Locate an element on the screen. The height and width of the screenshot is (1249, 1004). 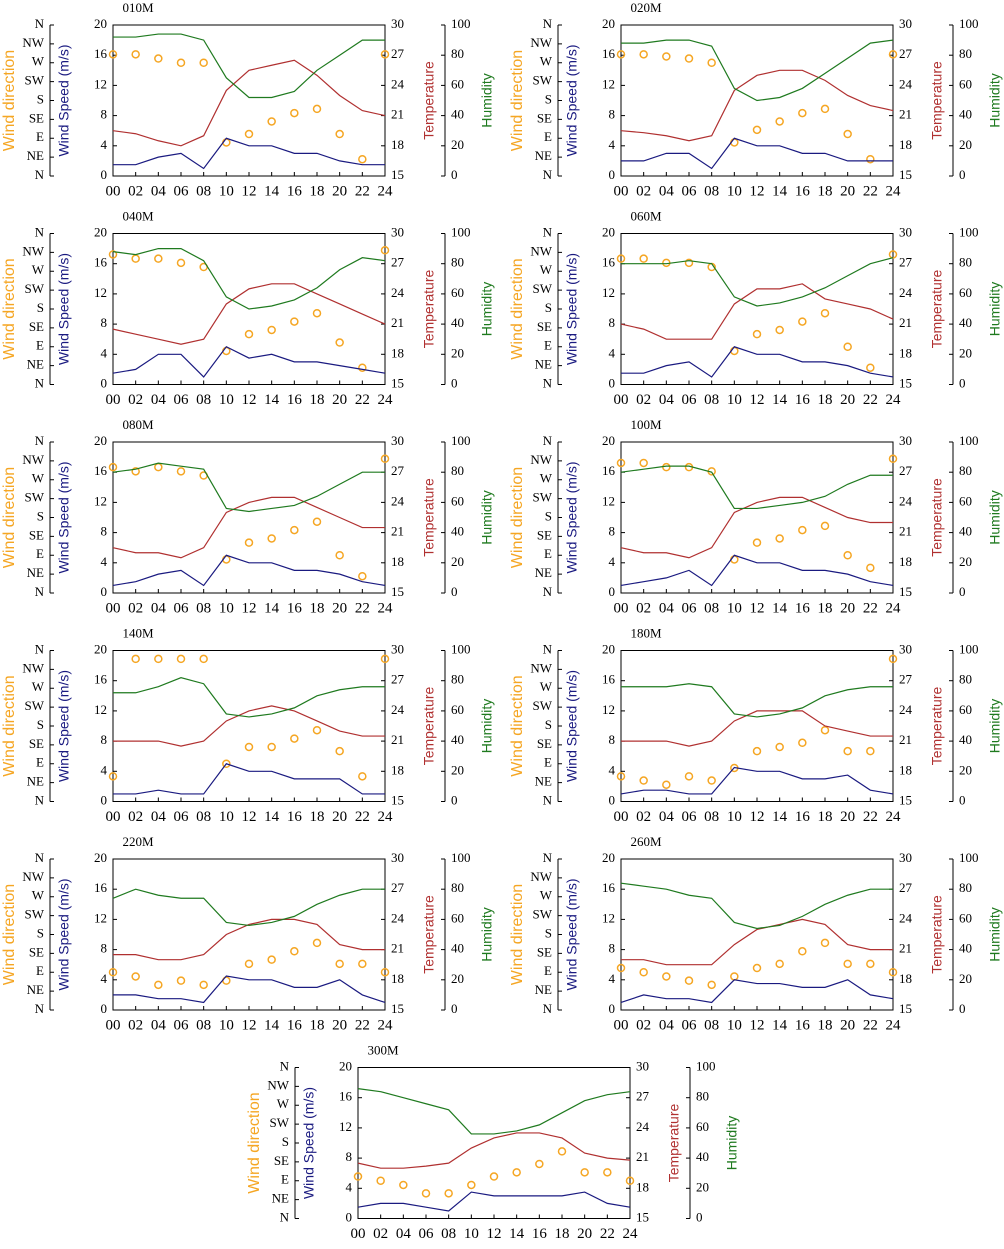
y-tick-label: 27 is located at coordinates (906, 53).